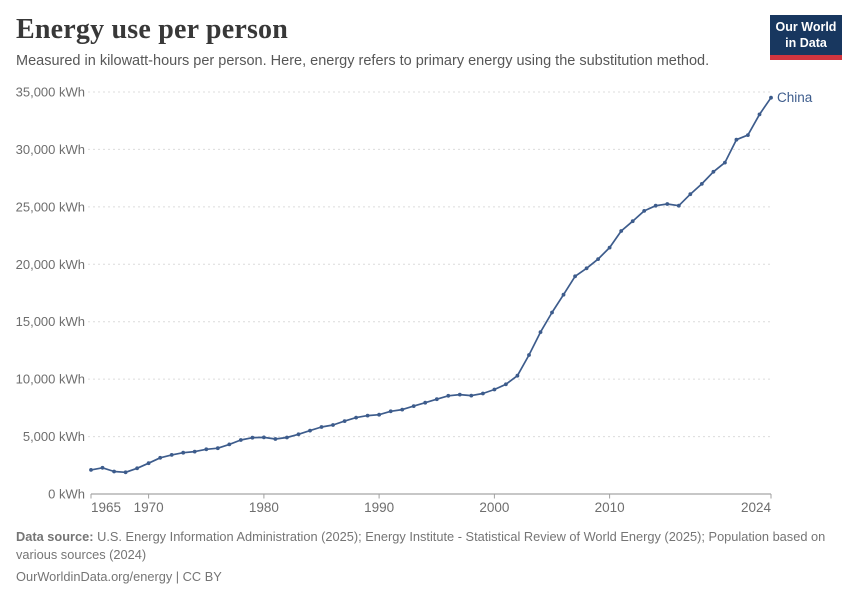 This screenshot has height=600, width=850. I want to click on y-axis-tick-label: 5,000 kWh, so click(54, 436).